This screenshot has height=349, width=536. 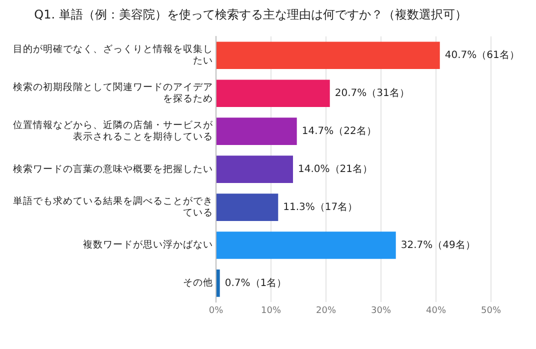 I want to click on y-tick-label: 目的が明確でなく、ざっくりと情報を収集したい, so click(x=113, y=55).